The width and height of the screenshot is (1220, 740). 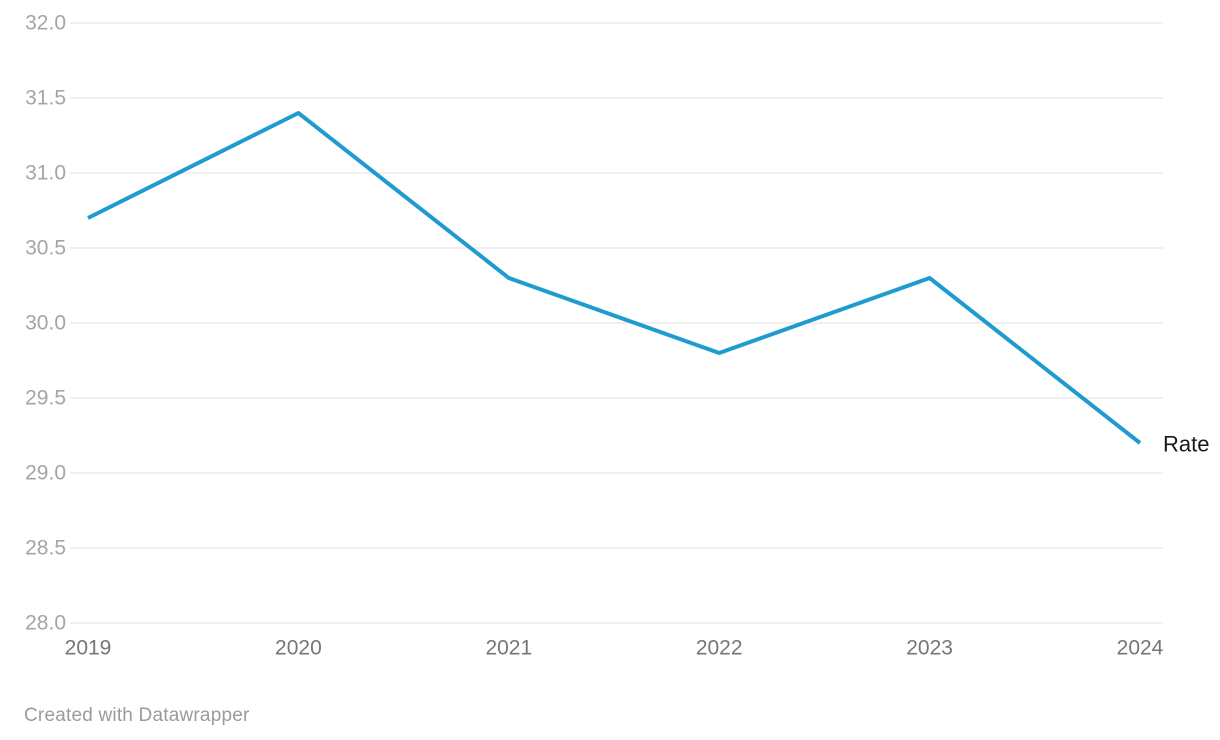 What do you see at coordinates (929, 648) in the screenshot?
I see `x-tick-label: 2023` at bounding box center [929, 648].